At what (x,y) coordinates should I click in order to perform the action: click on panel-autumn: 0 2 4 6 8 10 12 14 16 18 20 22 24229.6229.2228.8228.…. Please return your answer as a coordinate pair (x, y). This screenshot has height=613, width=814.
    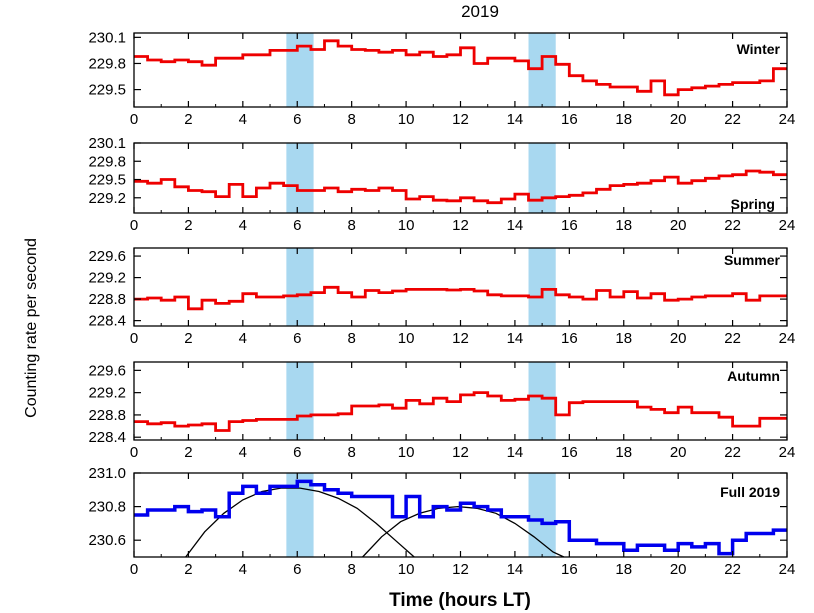
    Looking at the image, I should click on (442, 411).